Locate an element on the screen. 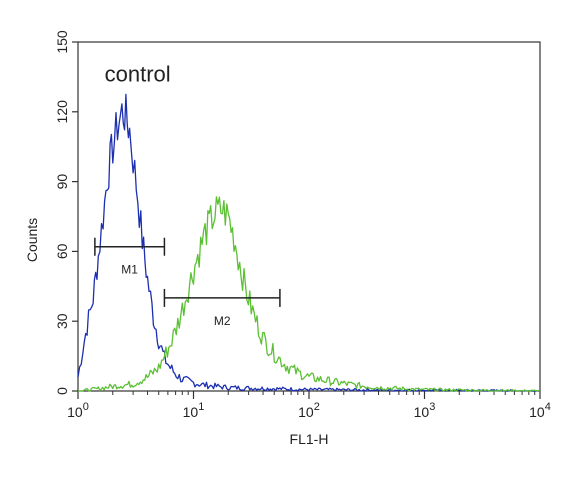 The image size is (583, 480). x-tick-label: 10⁰ is located at coordinates (78, 410).